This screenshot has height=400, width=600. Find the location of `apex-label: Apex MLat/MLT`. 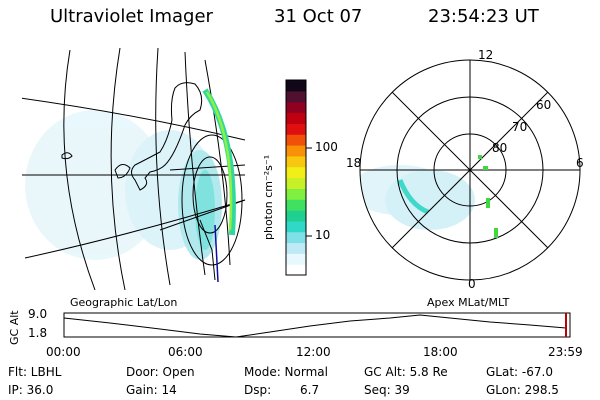

apex-label: Apex MLat/MLT is located at coordinates (468, 302).